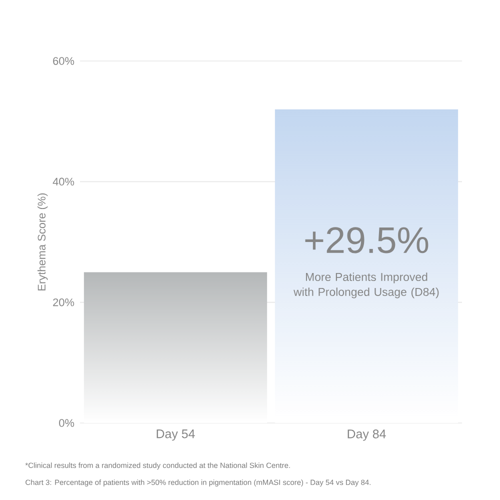 The height and width of the screenshot is (500, 500). What do you see at coordinates (63, 182) in the screenshot?
I see `y-tick-label: 40%` at bounding box center [63, 182].